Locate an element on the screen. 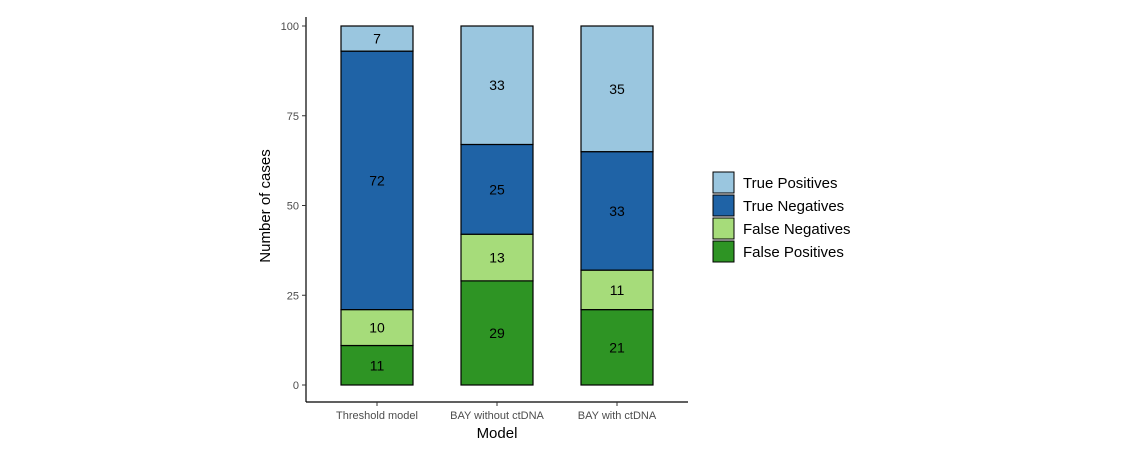  bar-value-label: 35 is located at coordinates (617, 89).